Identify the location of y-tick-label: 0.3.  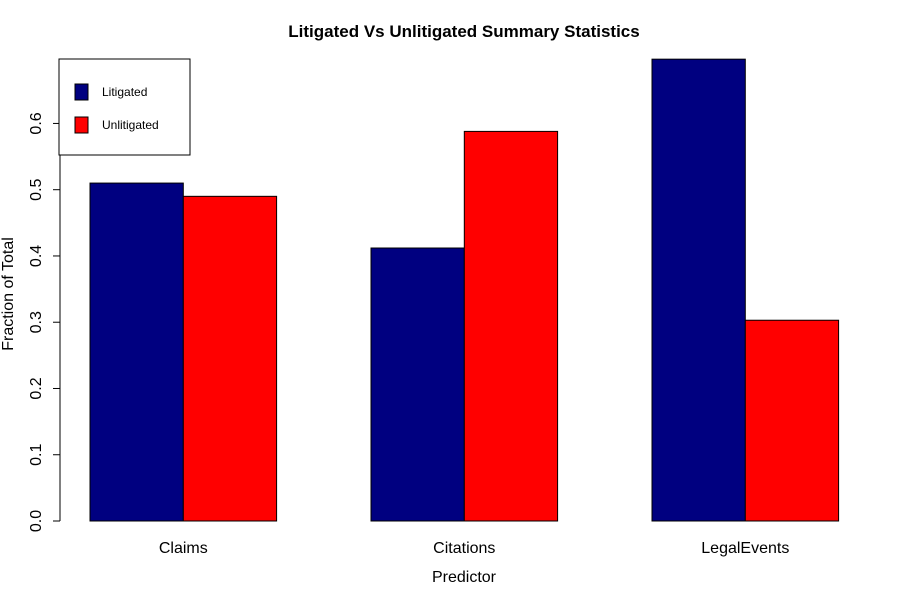
(36, 322).